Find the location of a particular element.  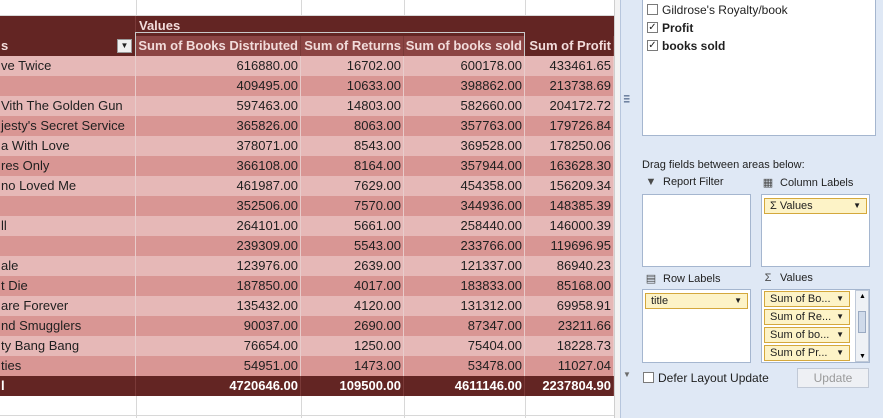

scroll-down-arrow-icon: ▼ is located at coordinates (627, 374).